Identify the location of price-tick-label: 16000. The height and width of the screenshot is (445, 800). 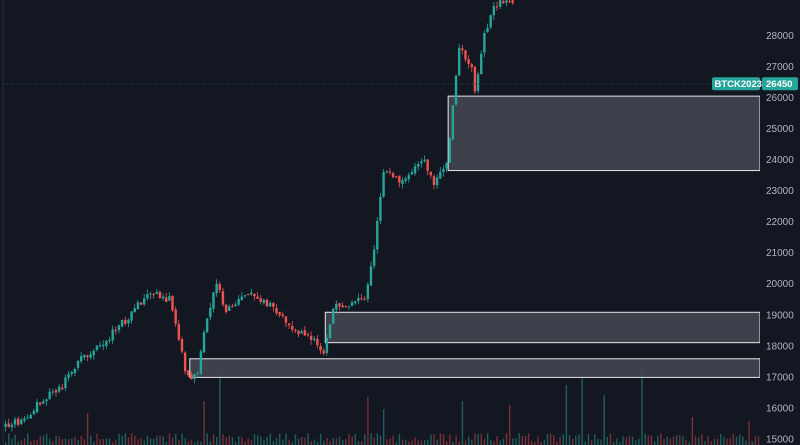
(780, 408).